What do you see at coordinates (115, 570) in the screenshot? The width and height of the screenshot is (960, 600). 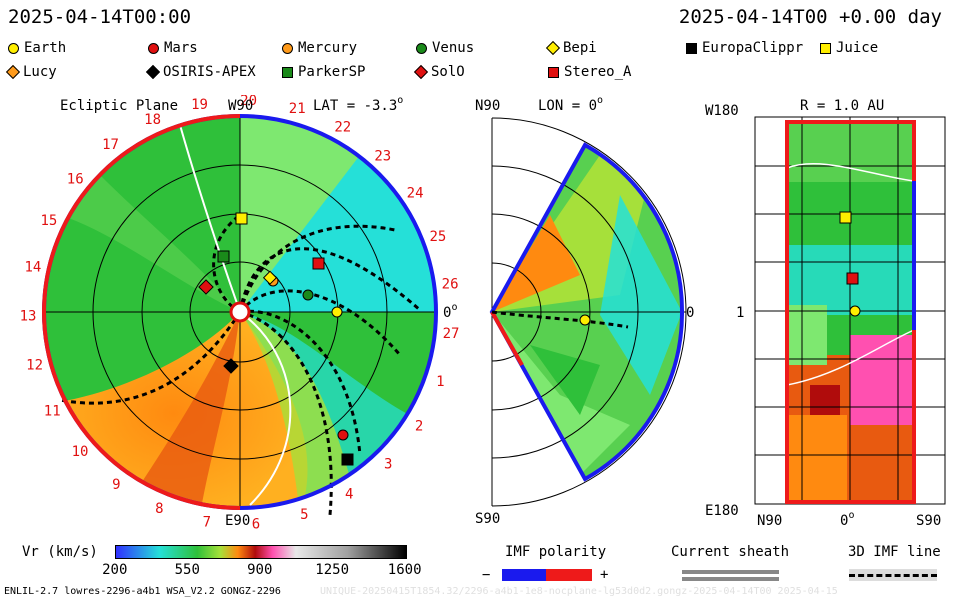 I see `colorbar-tick: 200` at bounding box center [115, 570].